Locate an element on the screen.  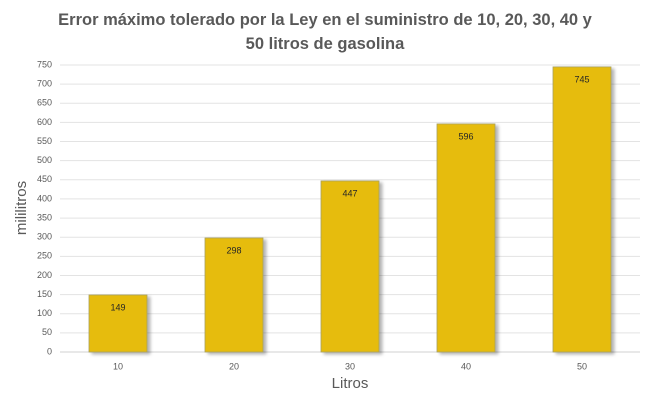
data-label: 149 is located at coordinates (117, 307).